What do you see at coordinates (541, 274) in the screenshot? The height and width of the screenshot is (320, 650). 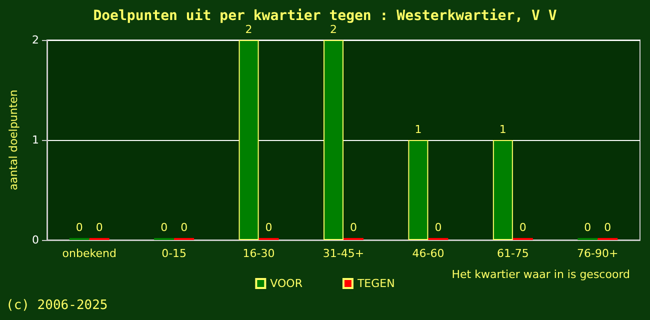 I see `x-axis-title: Het kwartier waar in is gescoord` at bounding box center [541, 274].